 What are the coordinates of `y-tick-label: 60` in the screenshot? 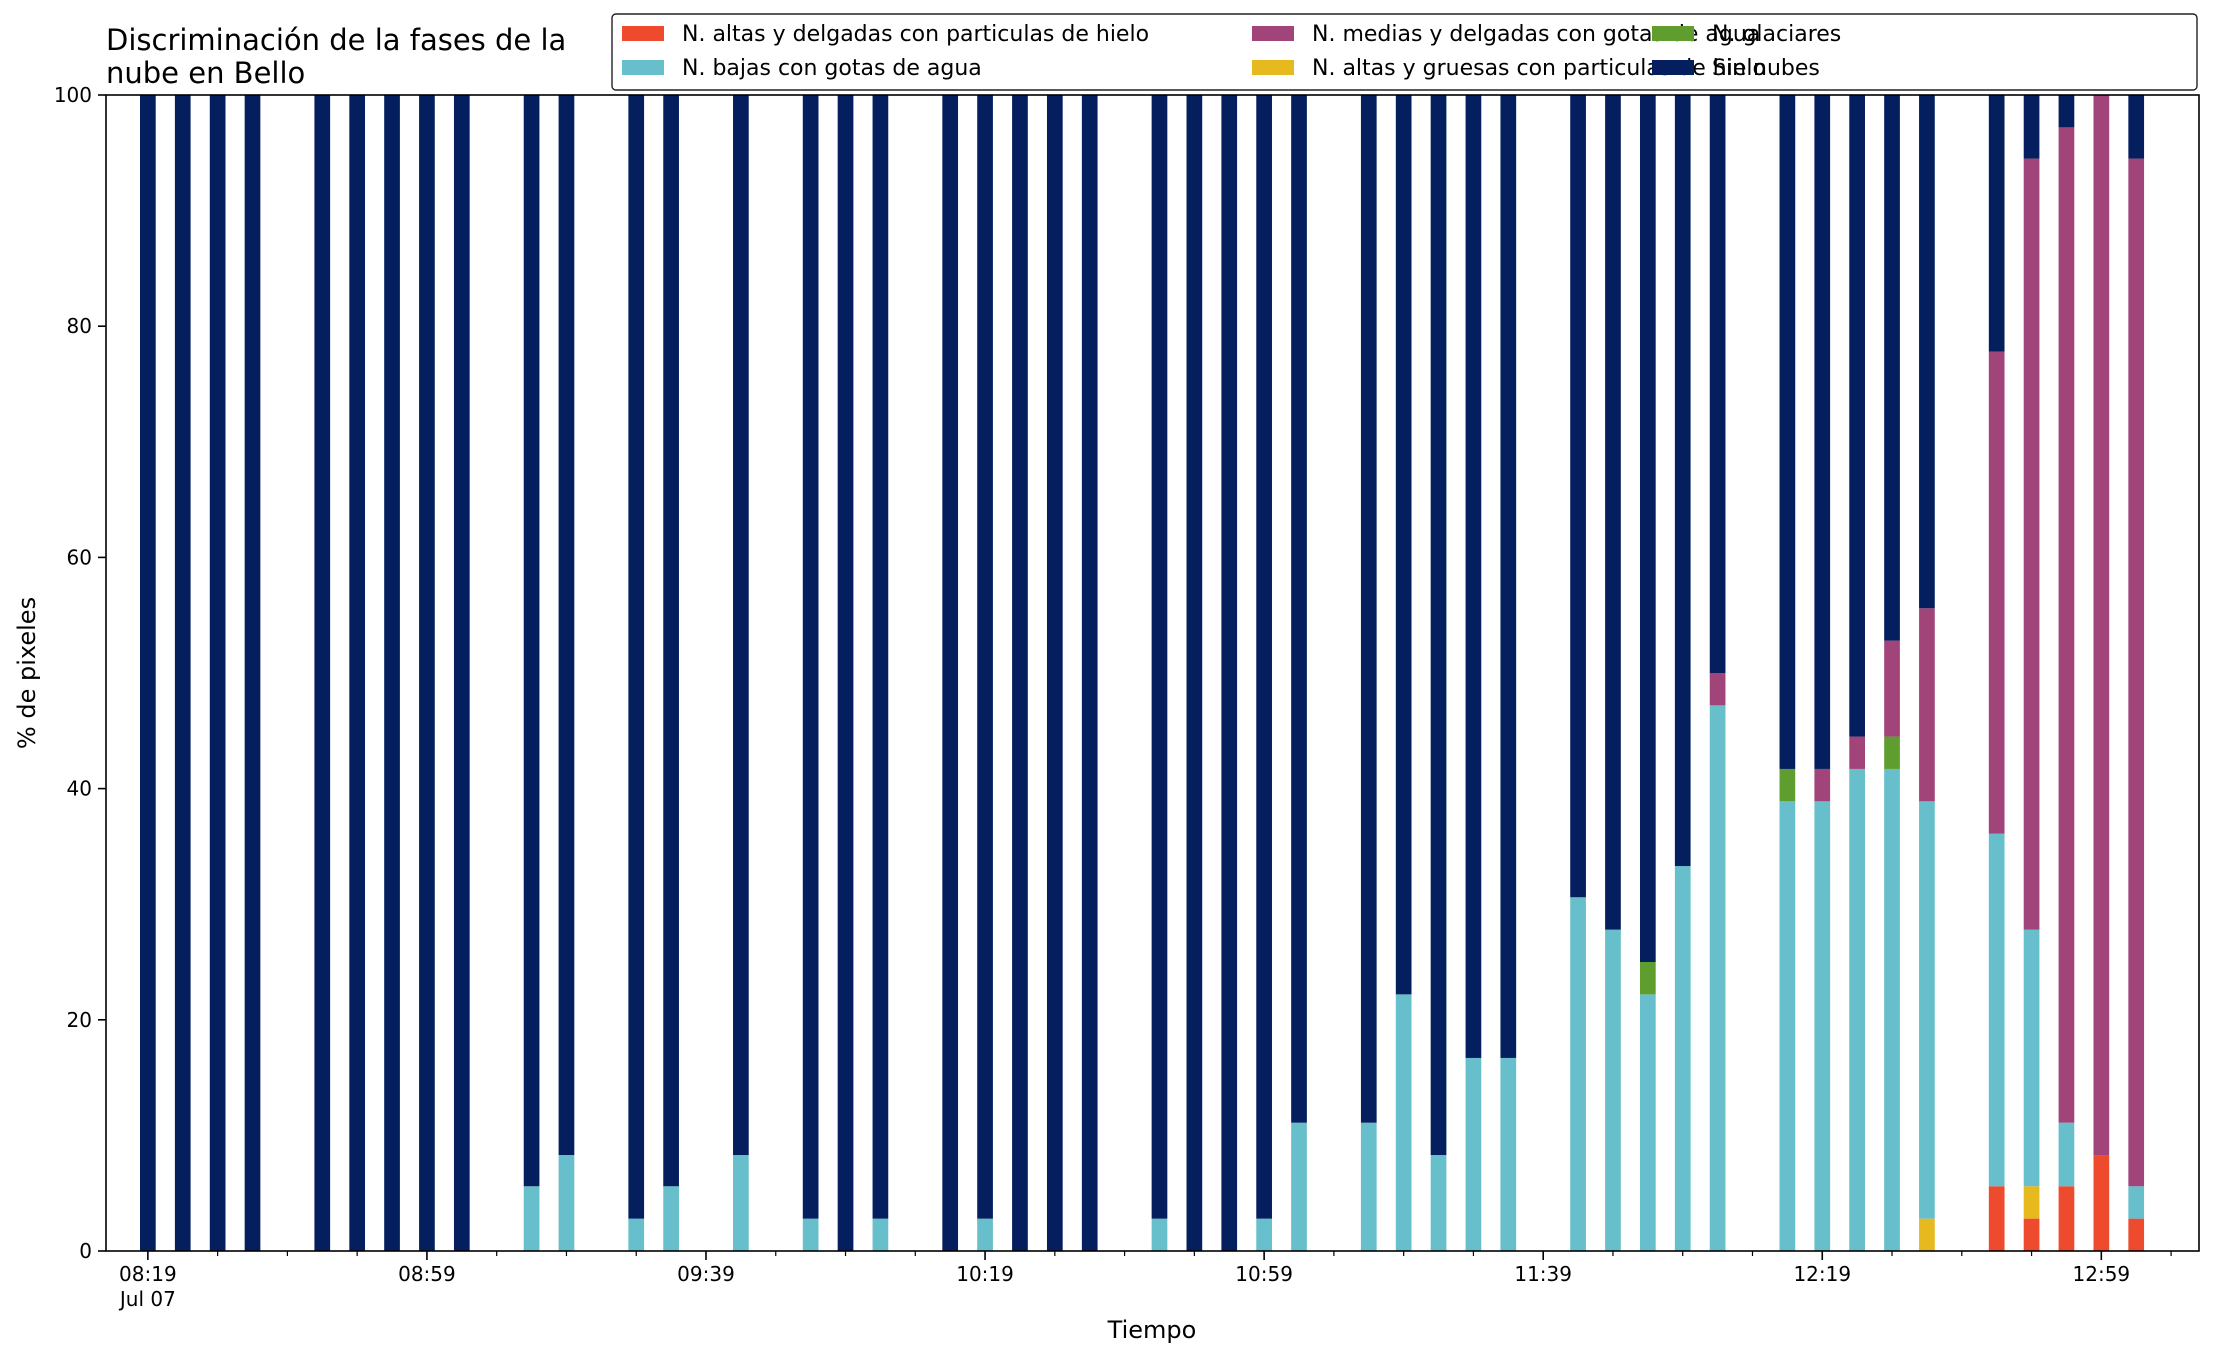 It's located at (79, 557).